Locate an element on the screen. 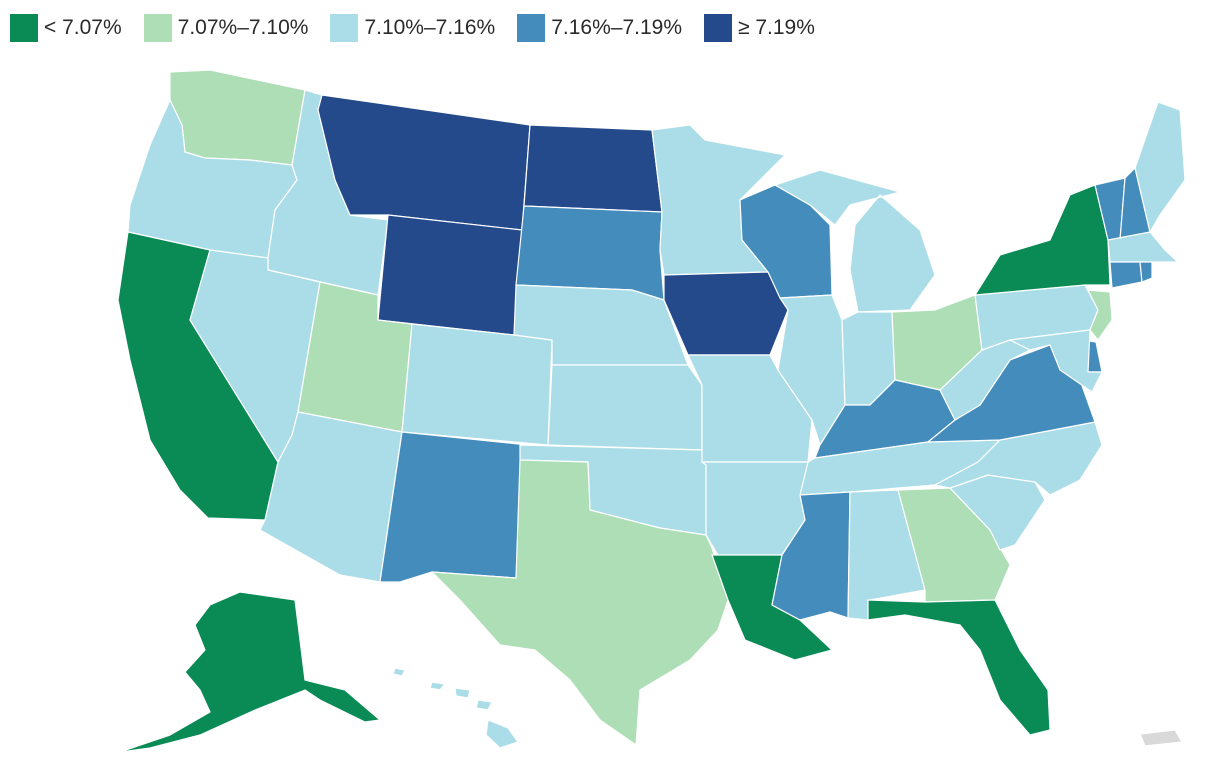 The height and width of the screenshot is (768, 1220). state-pr is located at coordinates (1161, 738).